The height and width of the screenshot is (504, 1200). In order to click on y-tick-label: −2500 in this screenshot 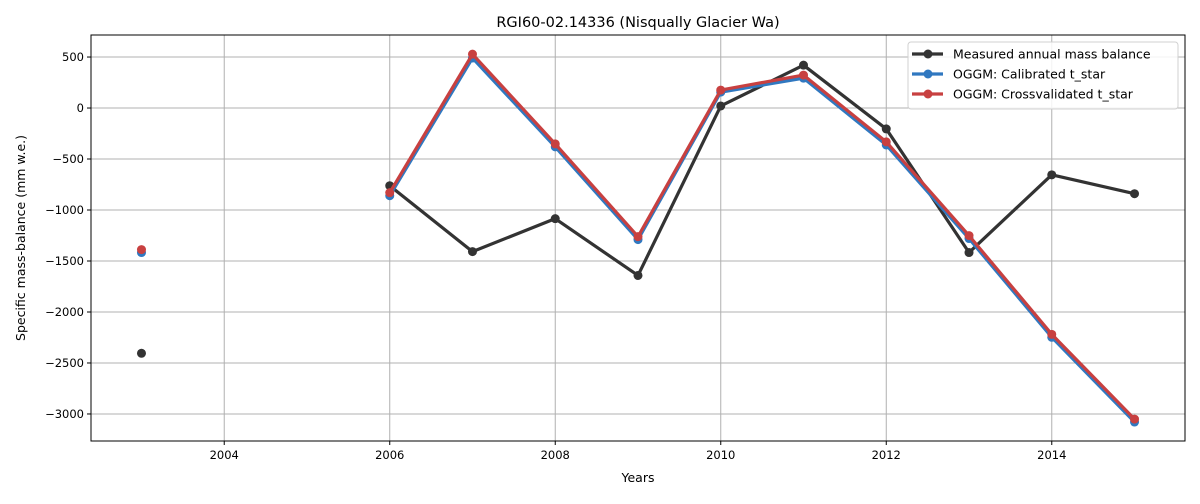, I will do `click(64, 363)`.